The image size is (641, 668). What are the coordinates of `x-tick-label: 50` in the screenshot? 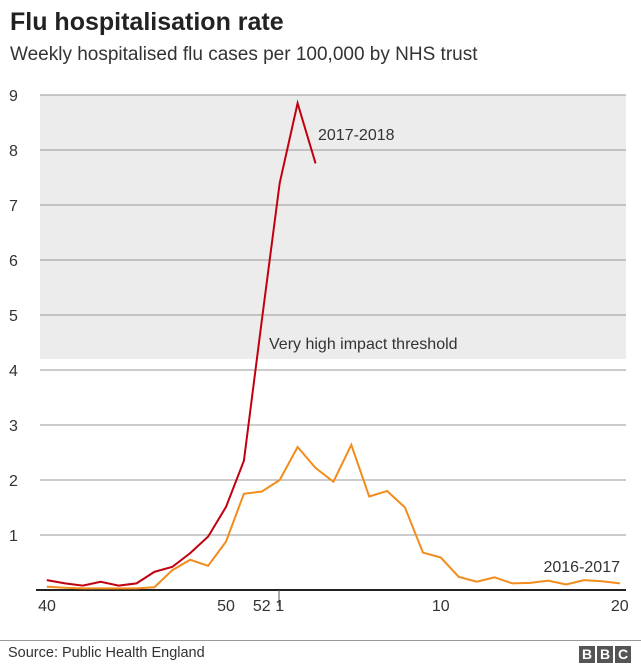 It's located at (226, 606).